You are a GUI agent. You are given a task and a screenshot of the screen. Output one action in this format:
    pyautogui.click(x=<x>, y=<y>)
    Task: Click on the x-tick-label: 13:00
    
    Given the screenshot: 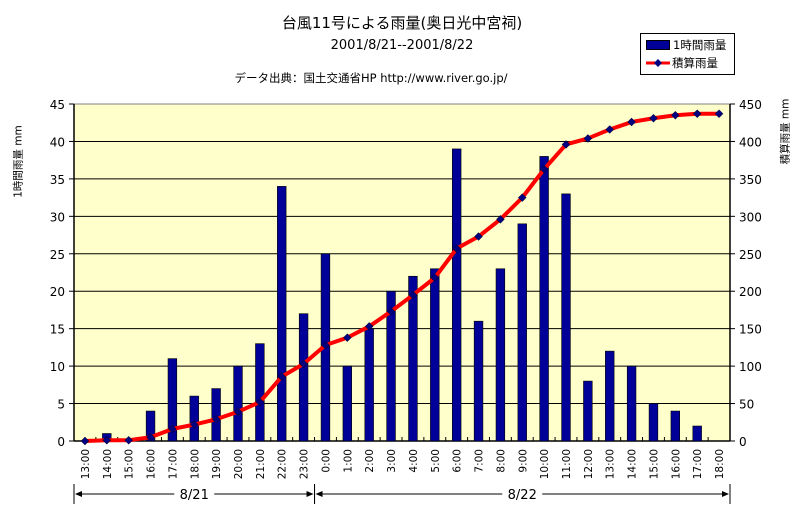 What is the action you would take?
    pyautogui.click(x=86, y=464)
    